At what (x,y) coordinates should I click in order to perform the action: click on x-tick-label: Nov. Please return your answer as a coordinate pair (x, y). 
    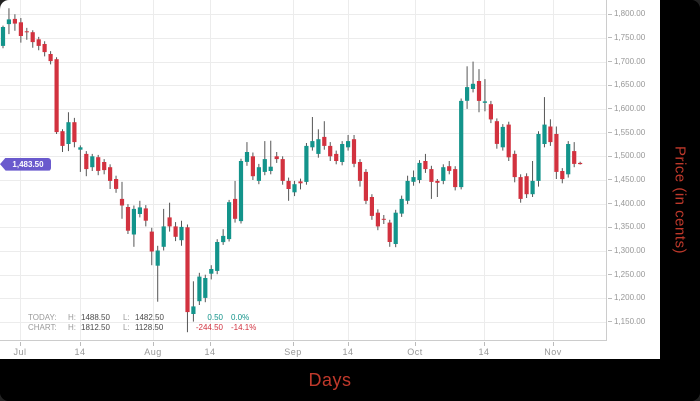
    Looking at the image, I should click on (553, 352).